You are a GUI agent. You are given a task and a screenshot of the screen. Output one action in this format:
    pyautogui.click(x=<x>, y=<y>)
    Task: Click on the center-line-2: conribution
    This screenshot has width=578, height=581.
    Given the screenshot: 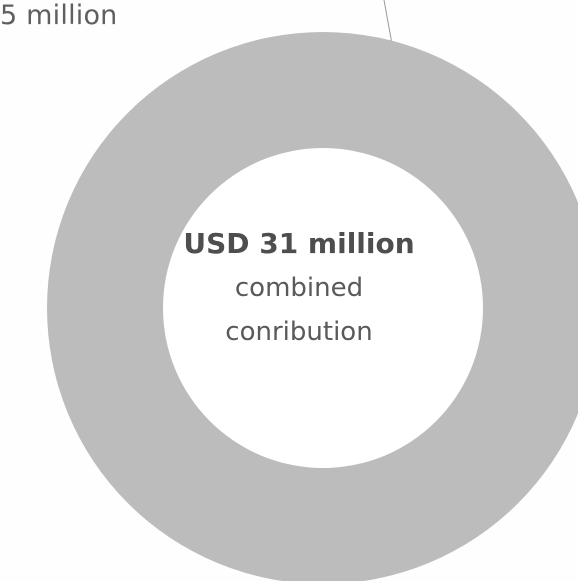 What is the action you would take?
    pyautogui.click(x=299, y=332)
    